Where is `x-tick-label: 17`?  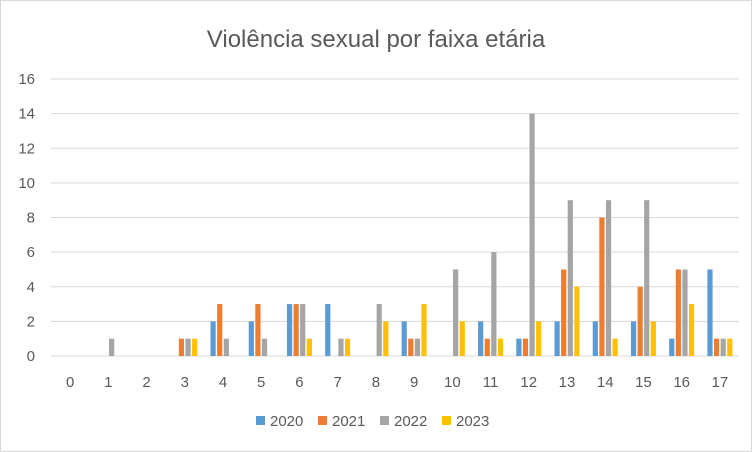 x-tick-label: 17 is located at coordinates (720, 382).